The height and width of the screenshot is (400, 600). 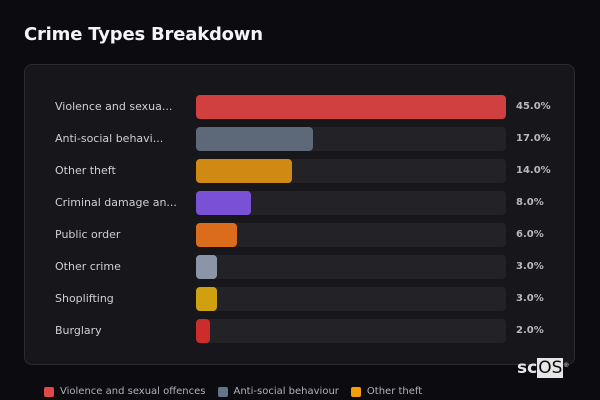 I want to click on brand-suffix: OS, so click(x=550, y=368).